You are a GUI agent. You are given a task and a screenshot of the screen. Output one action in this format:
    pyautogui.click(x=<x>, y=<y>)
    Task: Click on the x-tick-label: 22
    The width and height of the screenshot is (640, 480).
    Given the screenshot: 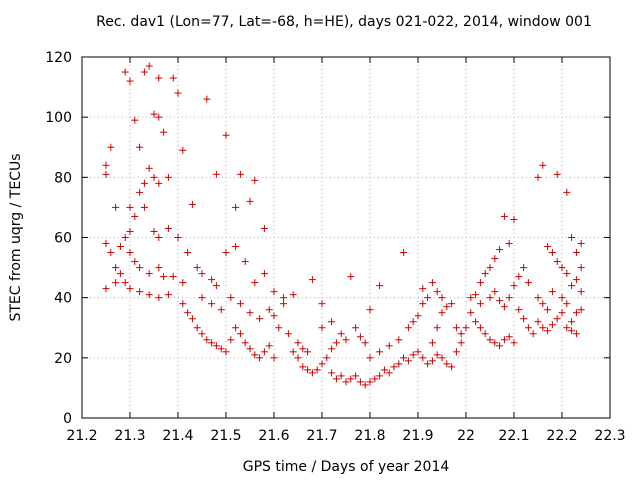 What is the action you would take?
    pyautogui.click(x=466, y=436)
    